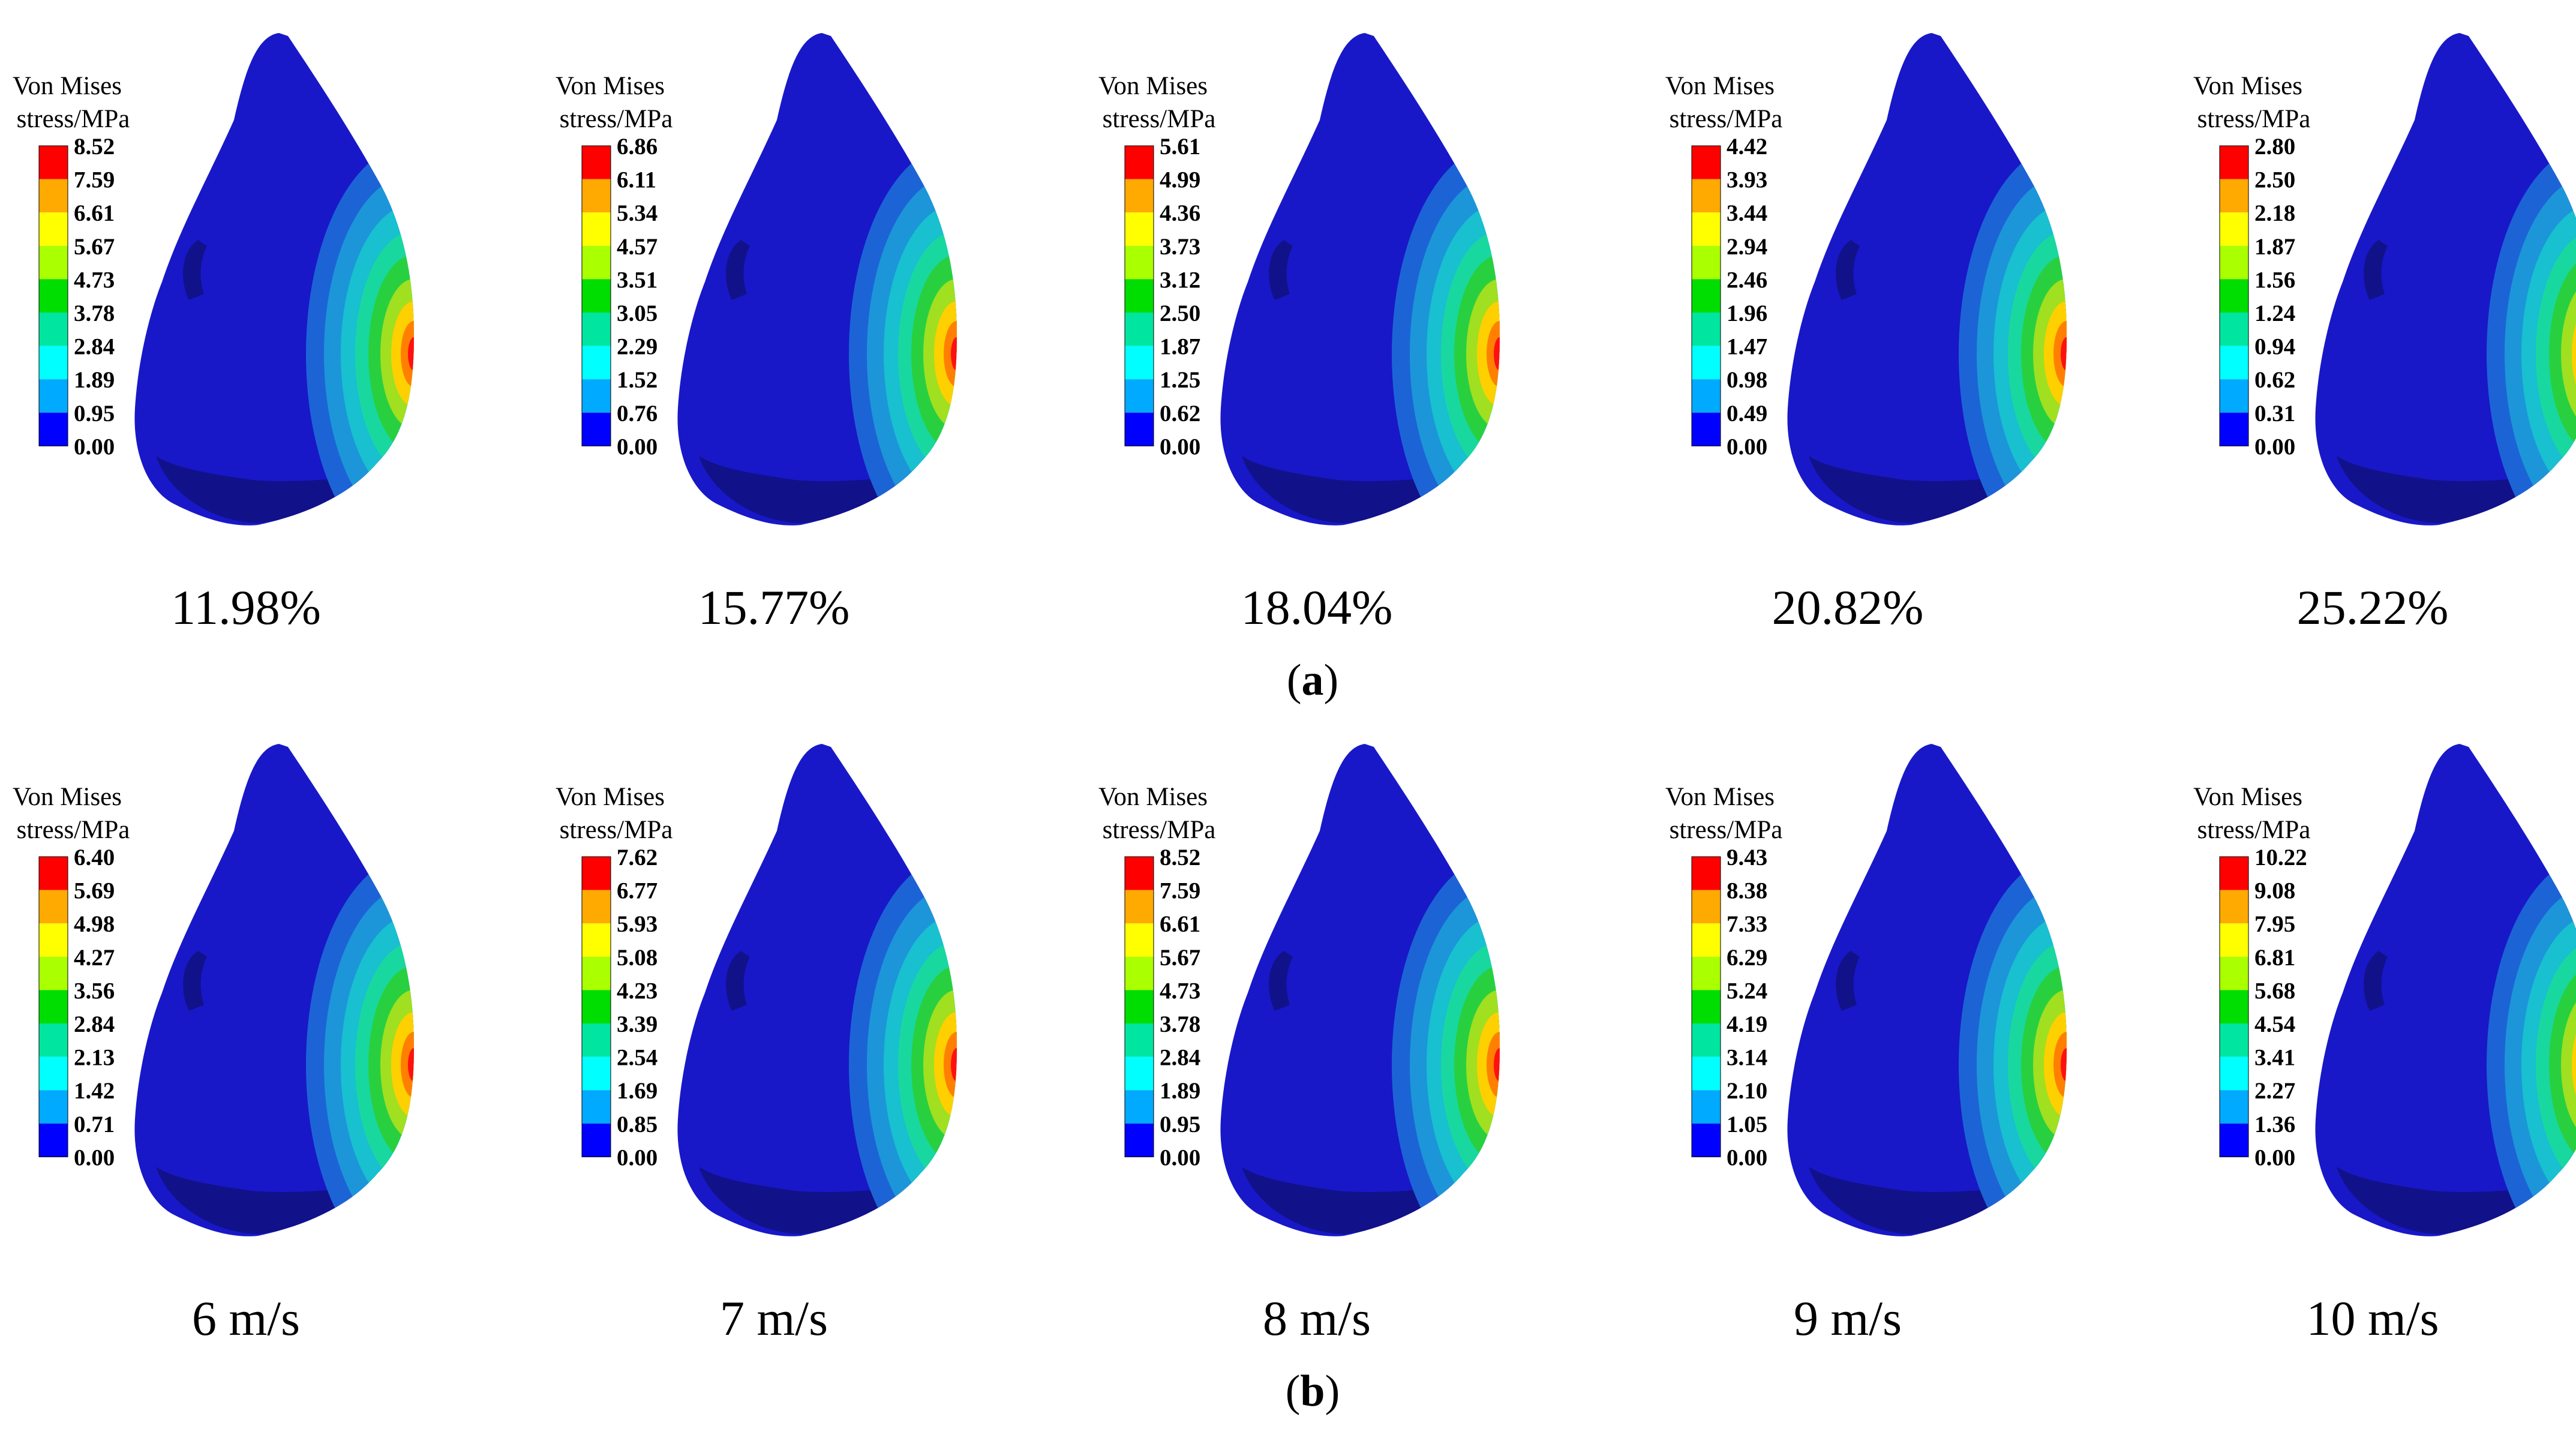 Image resolution: width=2576 pixels, height=1435 pixels. What do you see at coordinates (637, 1024) in the screenshot?
I see `colorbar-tick-label: 3.39` at bounding box center [637, 1024].